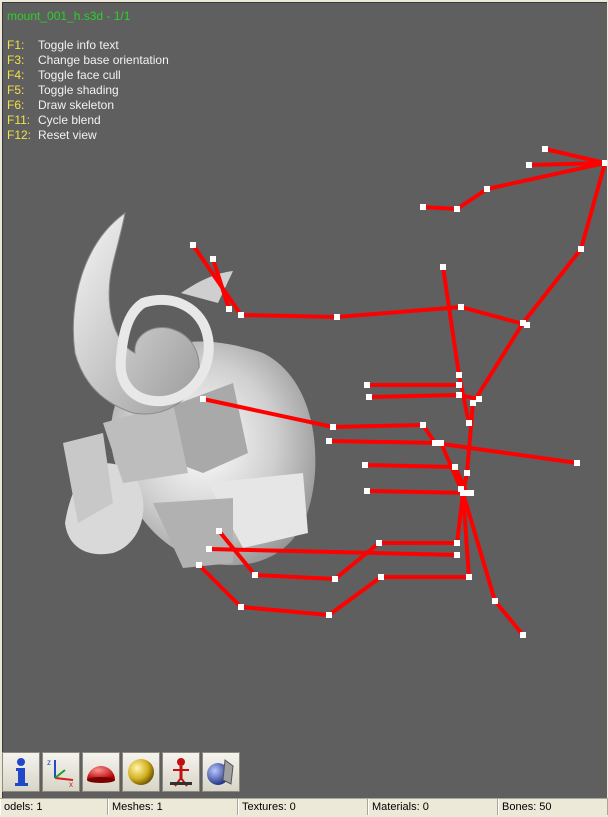 The height and width of the screenshot is (817, 608). Describe the element at coordinates (71, 784) in the screenshot. I see `svg-text: x` at that location.